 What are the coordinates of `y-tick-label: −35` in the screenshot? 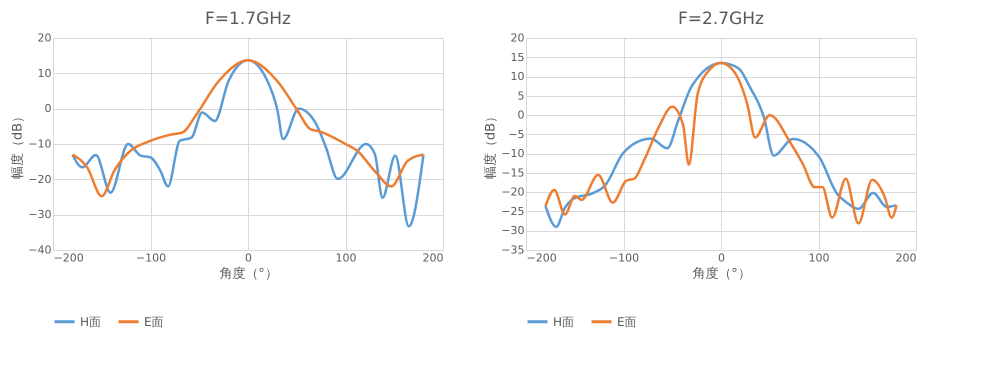 It's located at (512, 250).